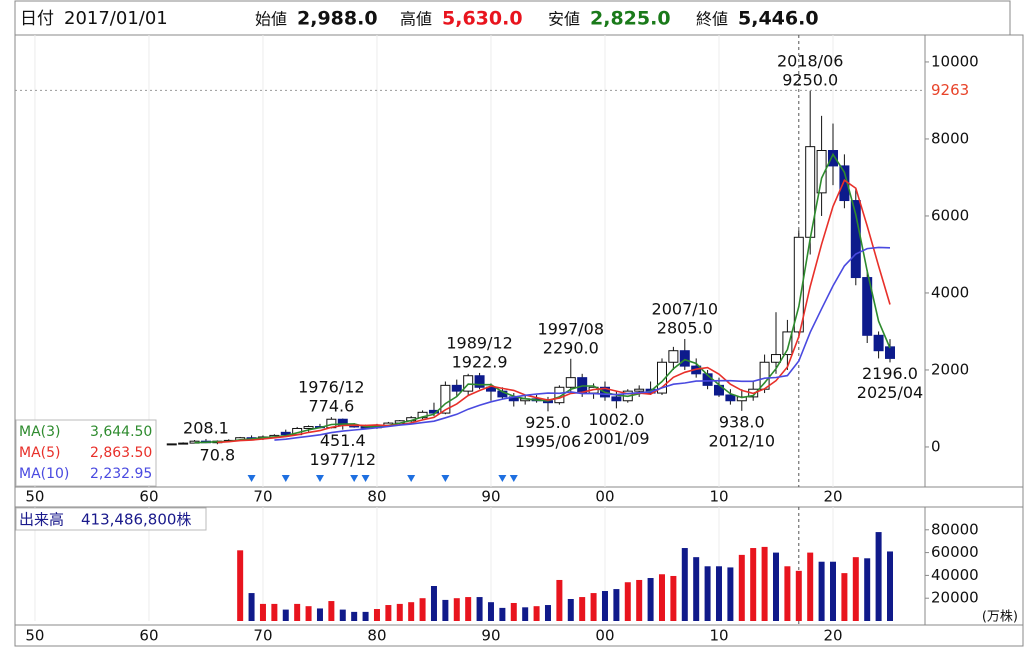  What do you see at coordinates (685, 327) in the screenshot?
I see `annotation-price: 2805.0` at bounding box center [685, 327].